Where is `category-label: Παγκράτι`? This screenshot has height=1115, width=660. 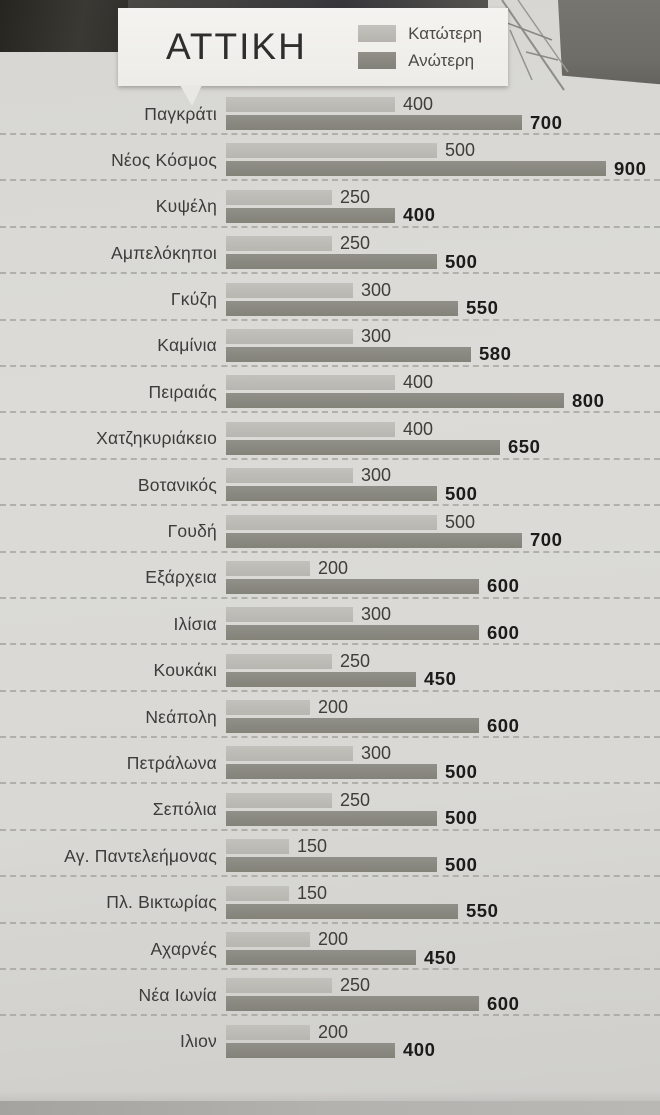
category-label: Παγκράτι is located at coordinates (180, 113).